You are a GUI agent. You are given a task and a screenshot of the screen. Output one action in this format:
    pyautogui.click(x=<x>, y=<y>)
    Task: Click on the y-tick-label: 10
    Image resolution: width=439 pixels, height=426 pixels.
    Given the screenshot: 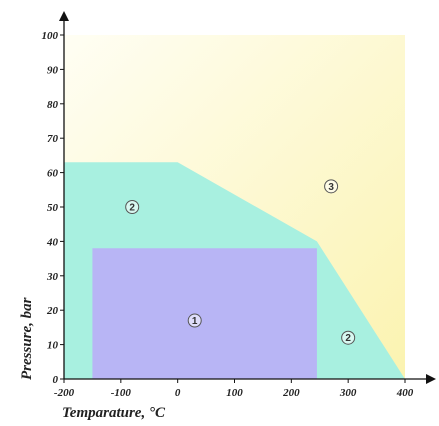 What is the action you would take?
    pyautogui.click(x=53, y=346)
    